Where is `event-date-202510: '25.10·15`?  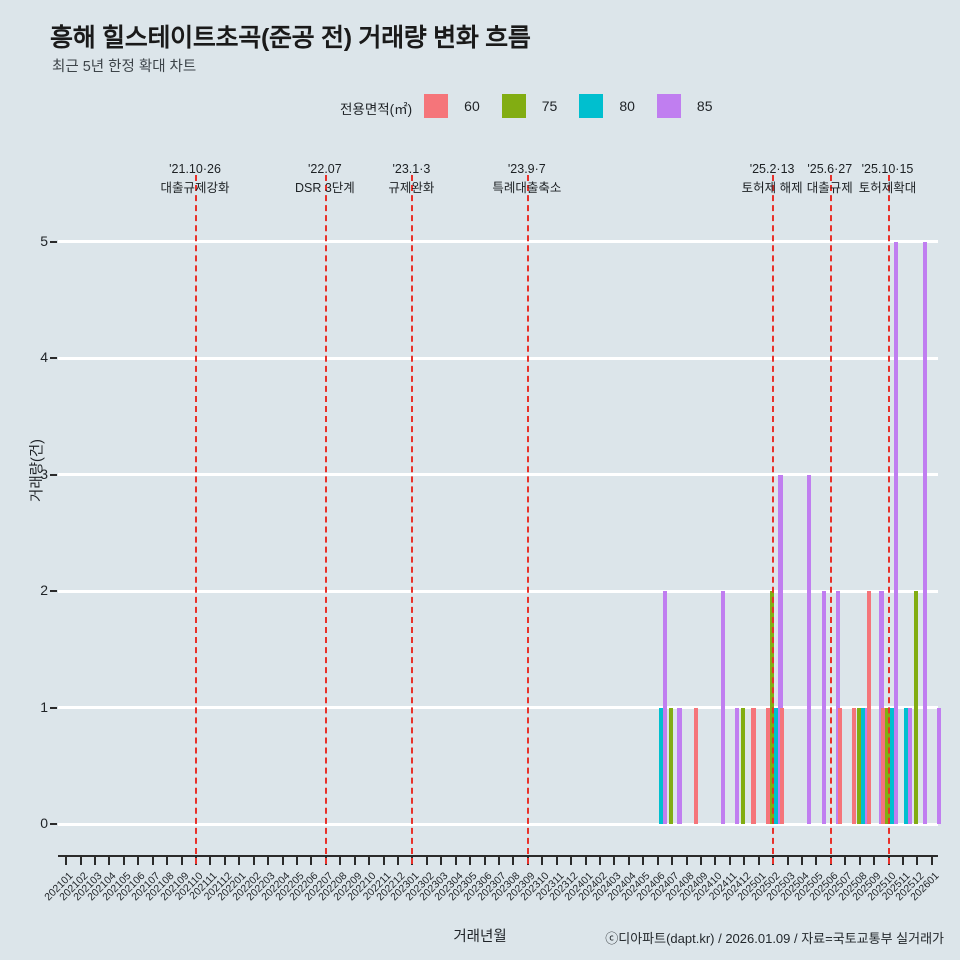
event-date-202510: '25.10·15 is located at coordinates (887, 169).